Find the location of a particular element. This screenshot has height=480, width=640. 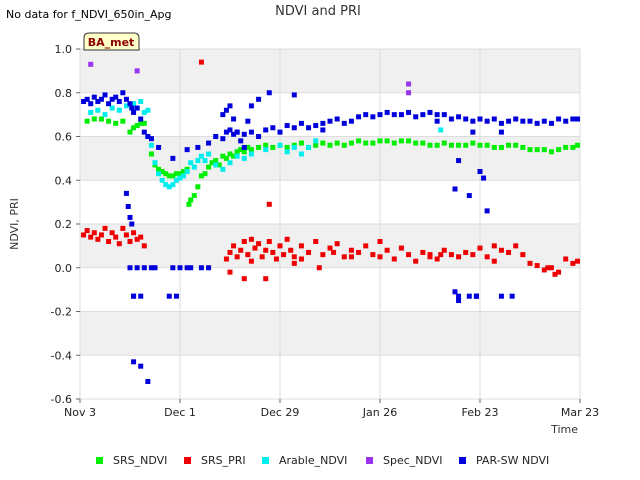

legend-item: SRS_NDVI is located at coordinates (131, 460).